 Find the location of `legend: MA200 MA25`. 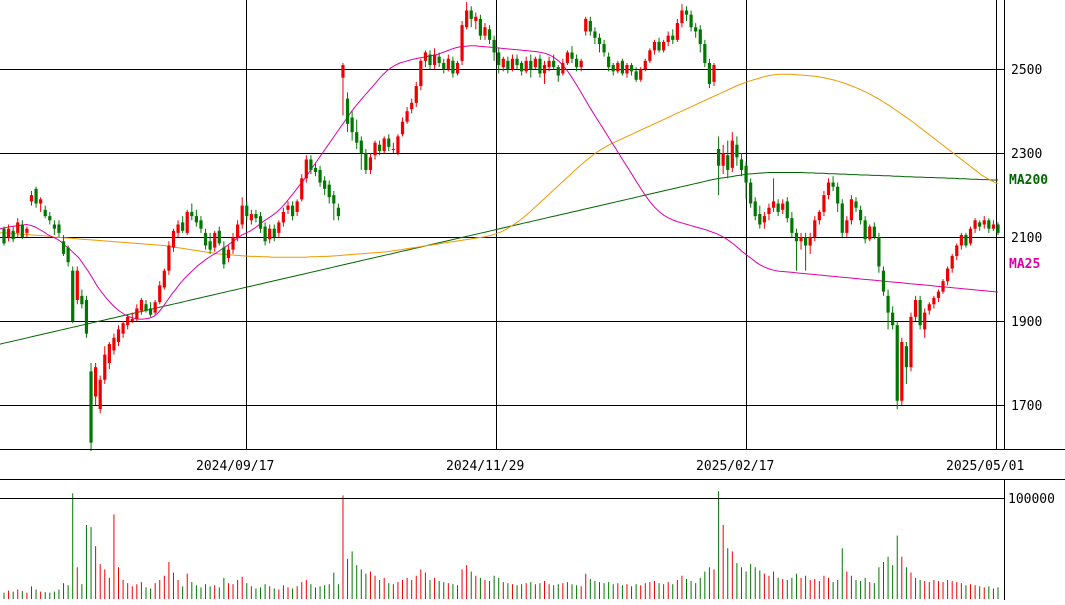

legend: MA200 MA25 is located at coordinates (1028, 222).